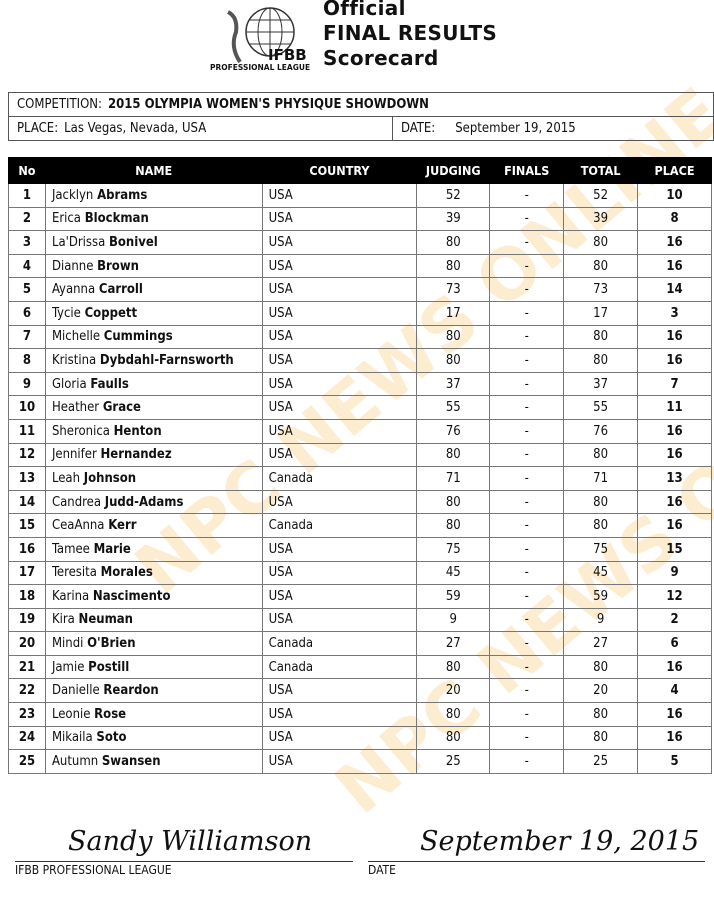  Describe the element at coordinates (67, 644) in the screenshot. I see `first-name: Mindi` at that location.